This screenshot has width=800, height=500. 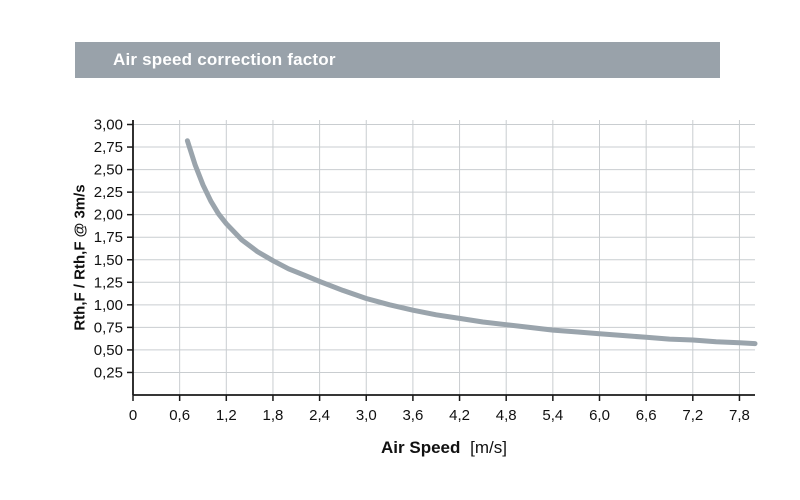 What do you see at coordinates (421, 447) in the screenshot?
I see `x-axis-label-name: Air Speed` at bounding box center [421, 447].